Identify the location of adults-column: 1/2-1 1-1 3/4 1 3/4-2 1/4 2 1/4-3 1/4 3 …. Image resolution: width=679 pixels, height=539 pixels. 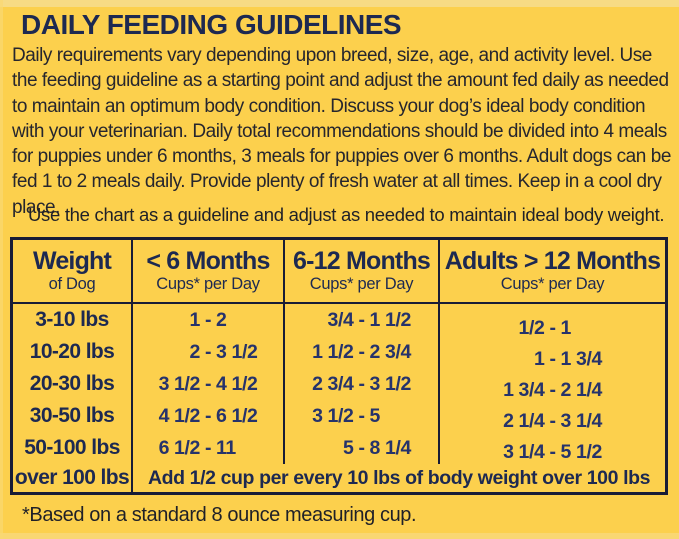
(551, 384).